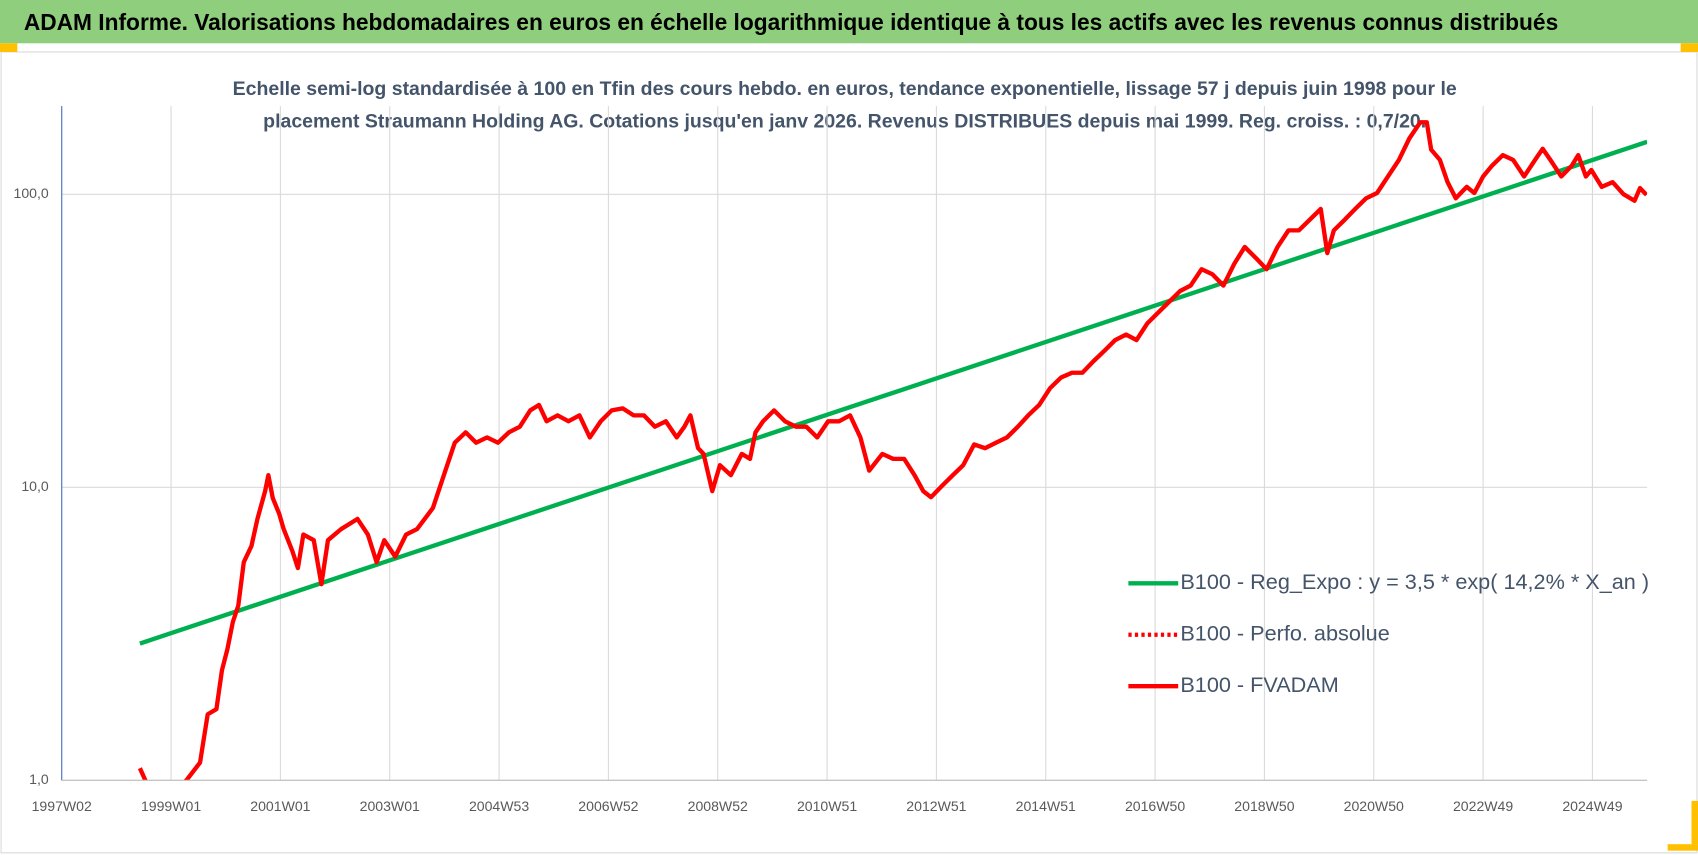 This screenshot has width=1698, height=855. What do you see at coordinates (1046, 806) in the screenshot?
I see `x-tick-label: 2014W51` at bounding box center [1046, 806].